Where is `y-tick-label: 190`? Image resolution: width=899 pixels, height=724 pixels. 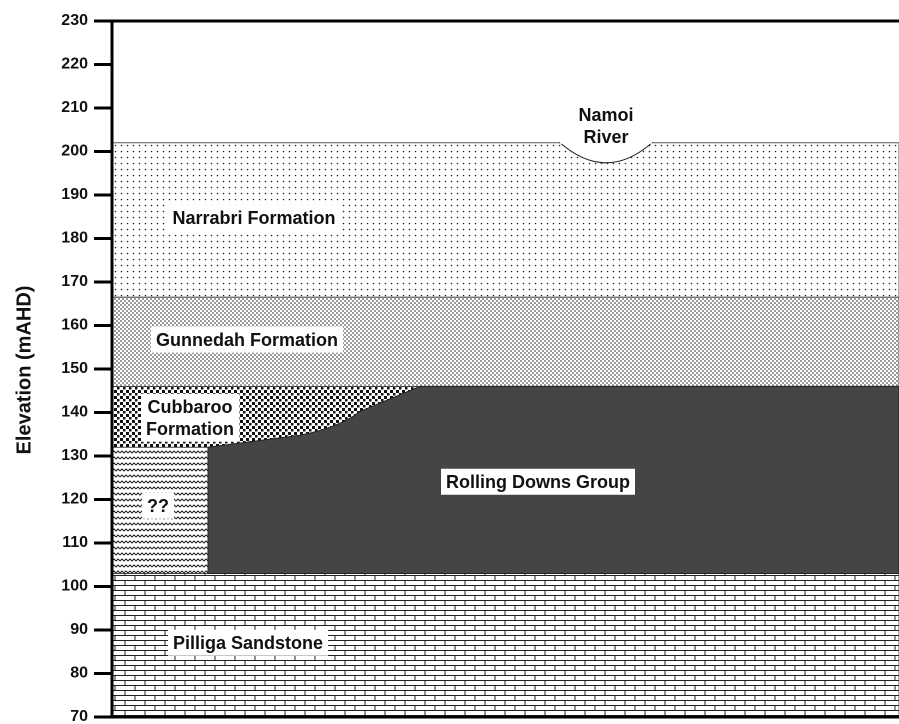 y-tick-label: 190 is located at coordinates (74, 194).